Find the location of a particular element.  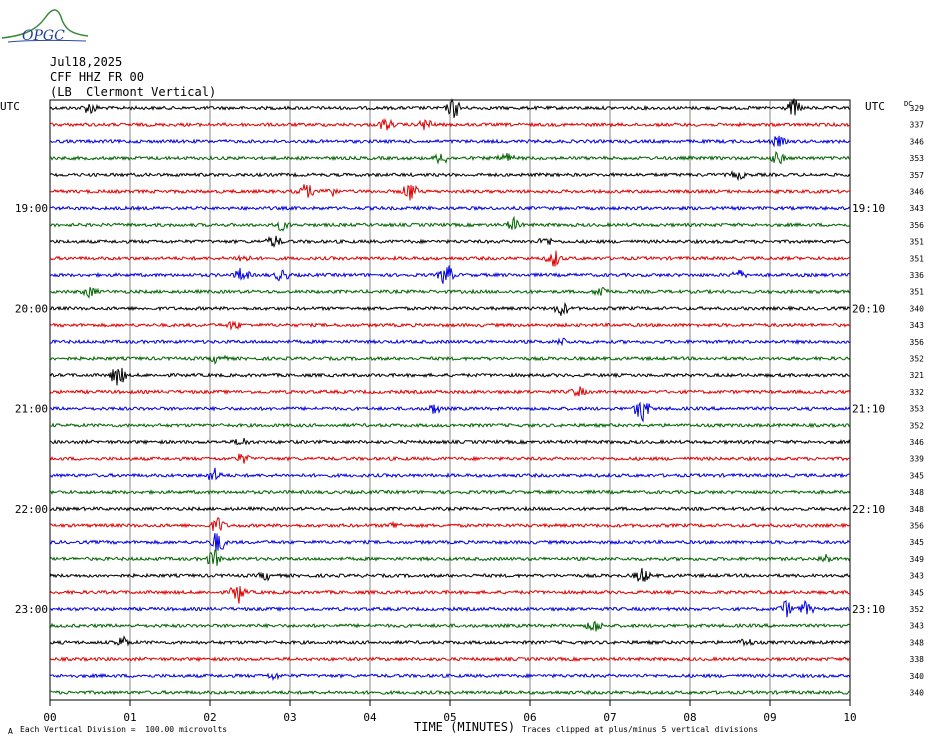

right-hour-label: 19:10 is located at coordinates (868, 208).